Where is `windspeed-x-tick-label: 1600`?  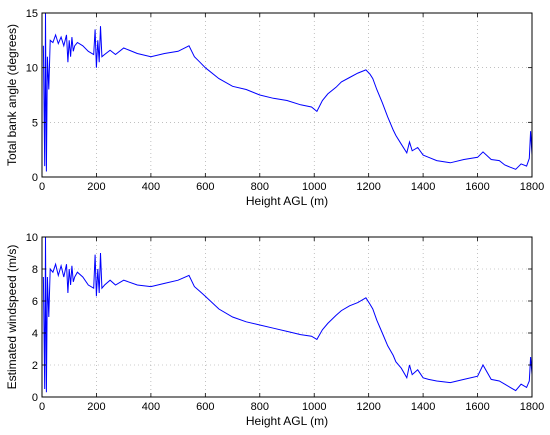
windspeed-x-tick-label: 1600 is located at coordinates (477, 407).